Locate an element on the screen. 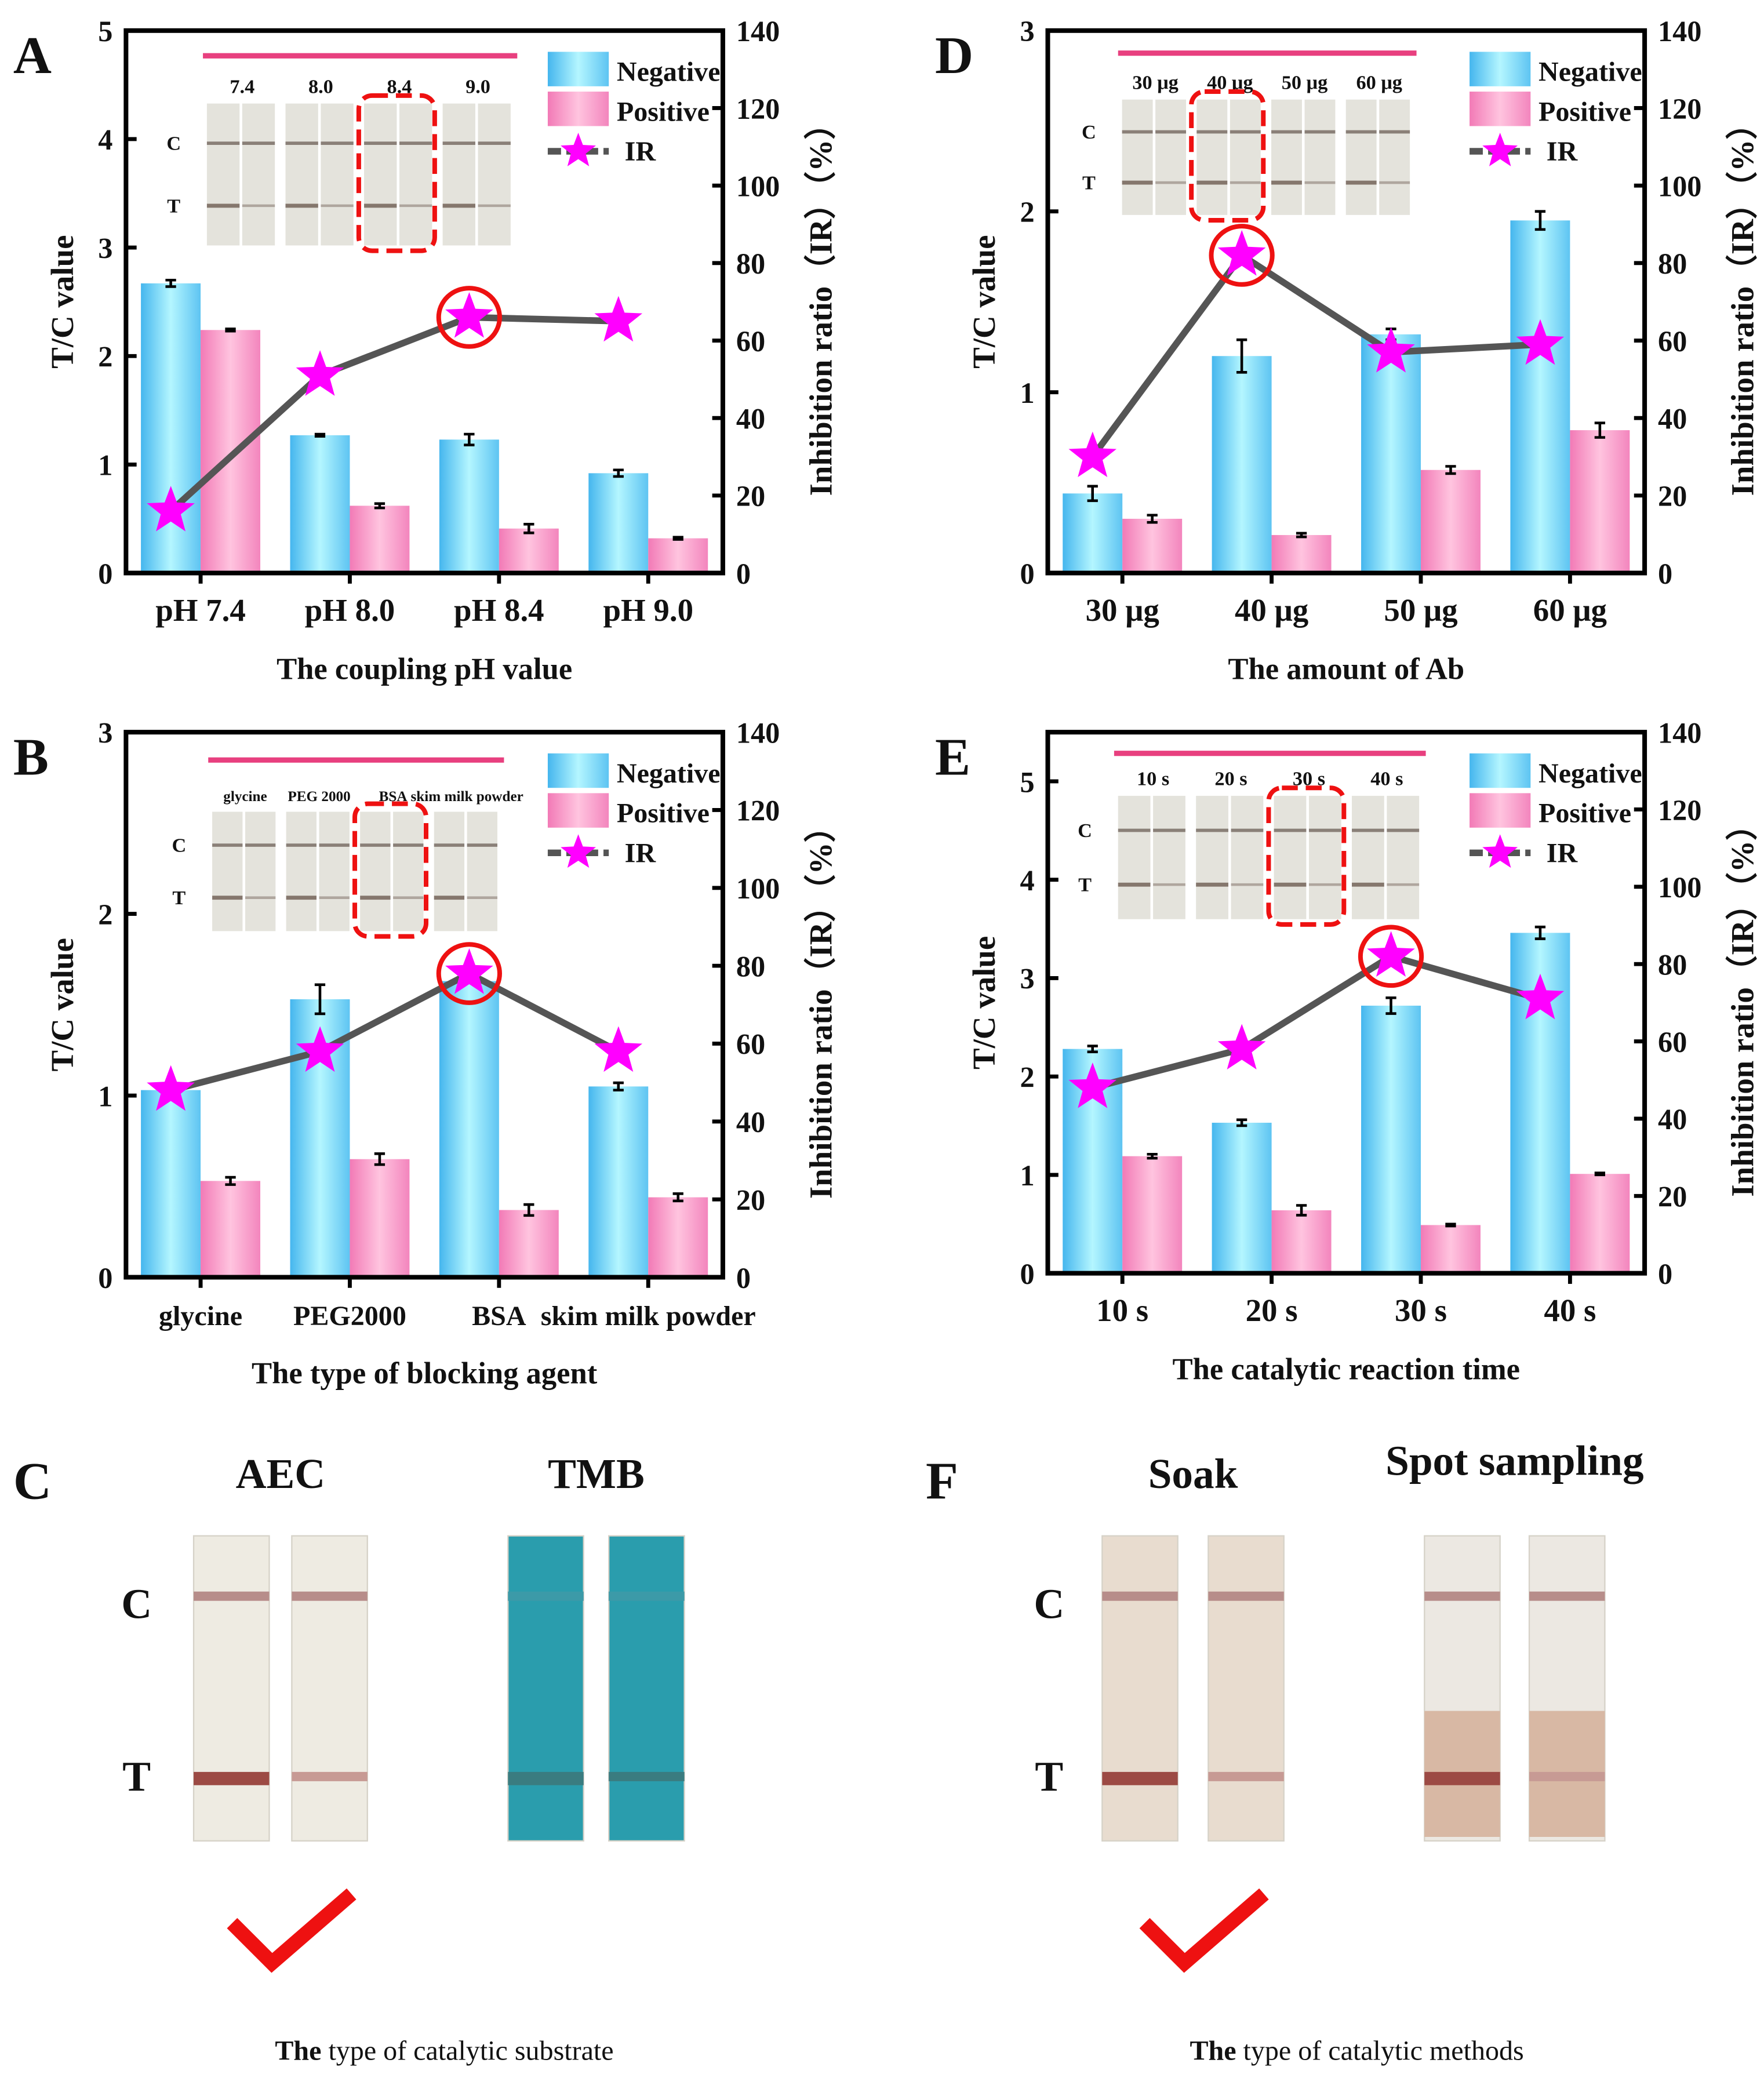 The height and width of the screenshot is (2085, 1764). inset-label: 8.0 is located at coordinates (320, 86).